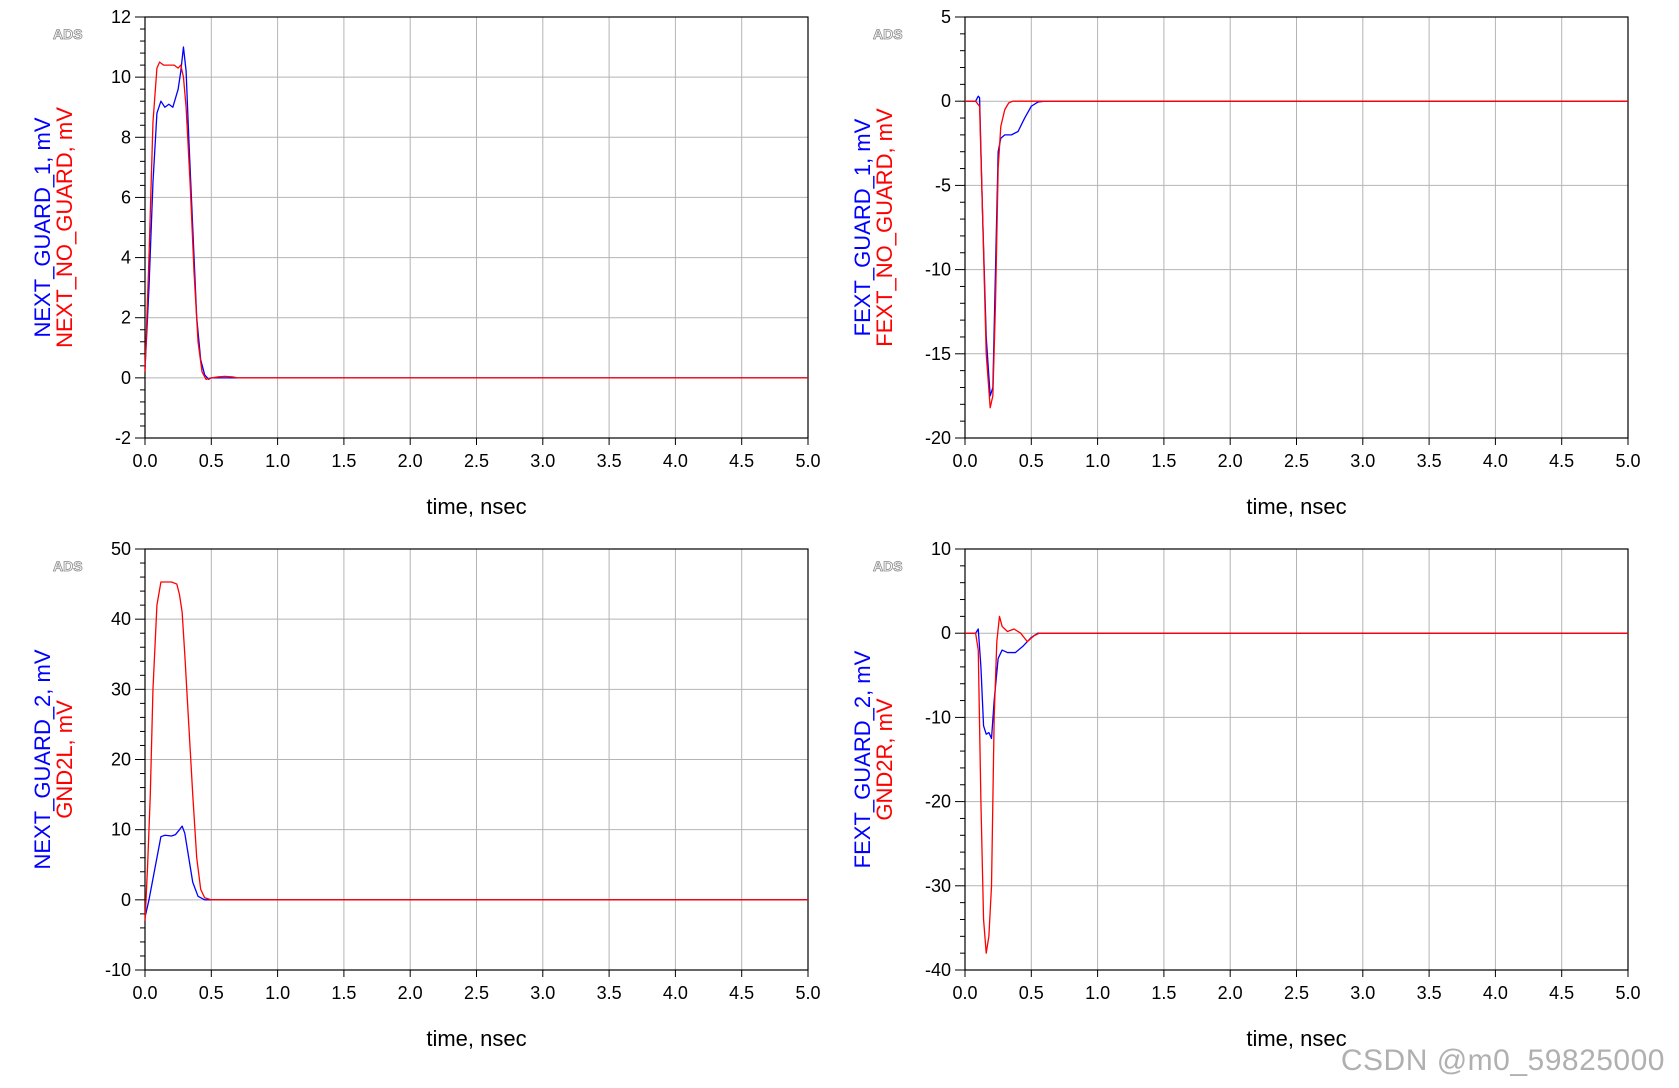 The height and width of the screenshot is (1088, 1679). What do you see at coordinates (938, 970) in the screenshot?
I see `y-tick-label: -40` at bounding box center [938, 970].